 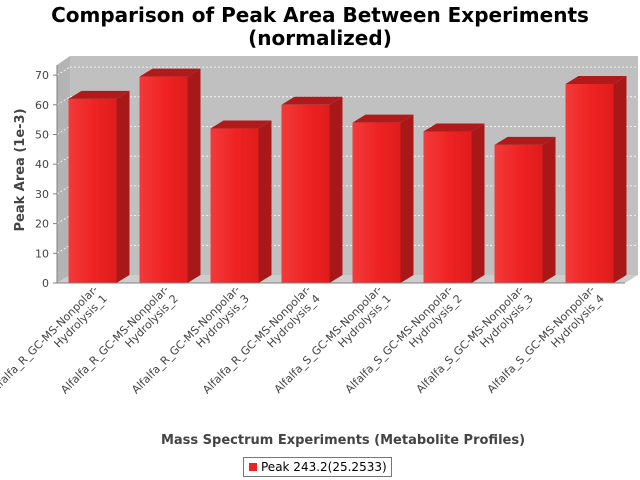 I want to click on legend-label: Peak 243.2(25.2533), so click(x=324, y=467).